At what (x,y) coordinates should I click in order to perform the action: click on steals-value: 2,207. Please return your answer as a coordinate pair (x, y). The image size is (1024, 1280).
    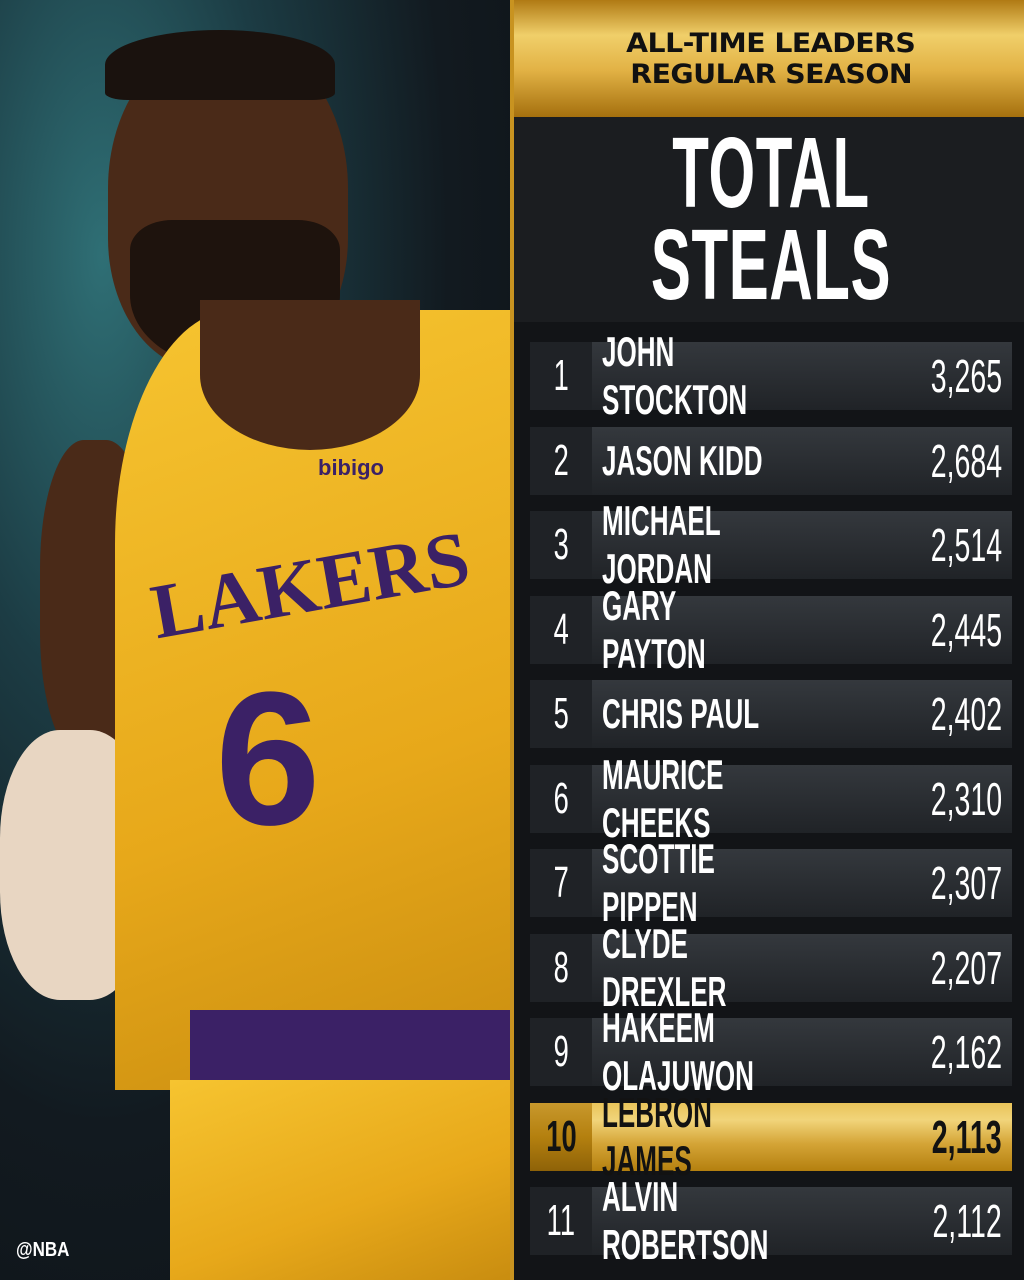
    Looking at the image, I should click on (966, 967).